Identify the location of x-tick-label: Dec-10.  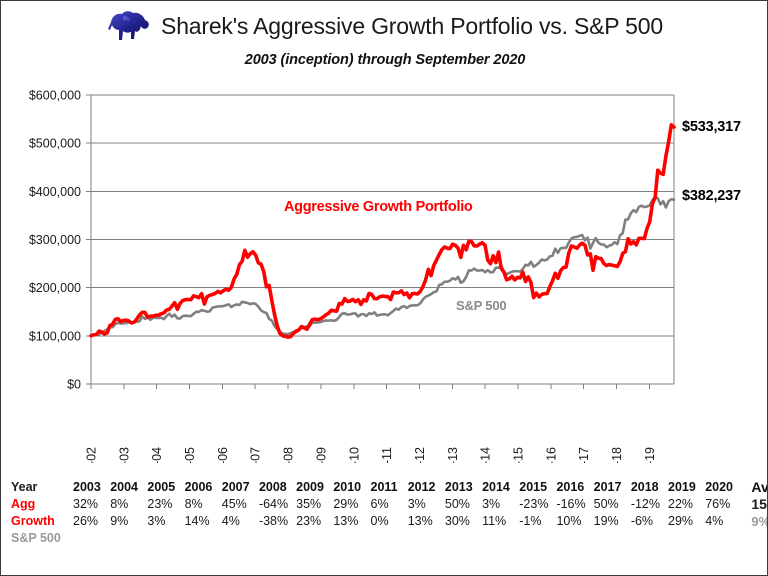
(354, 455).